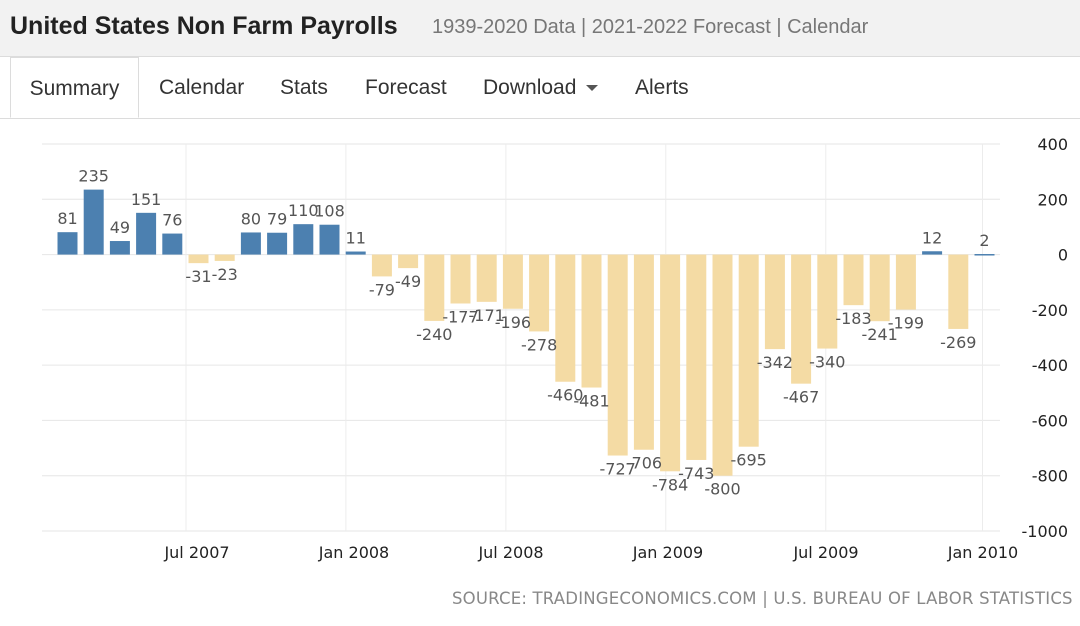  I want to click on data-label: -460, so click(565, 395).